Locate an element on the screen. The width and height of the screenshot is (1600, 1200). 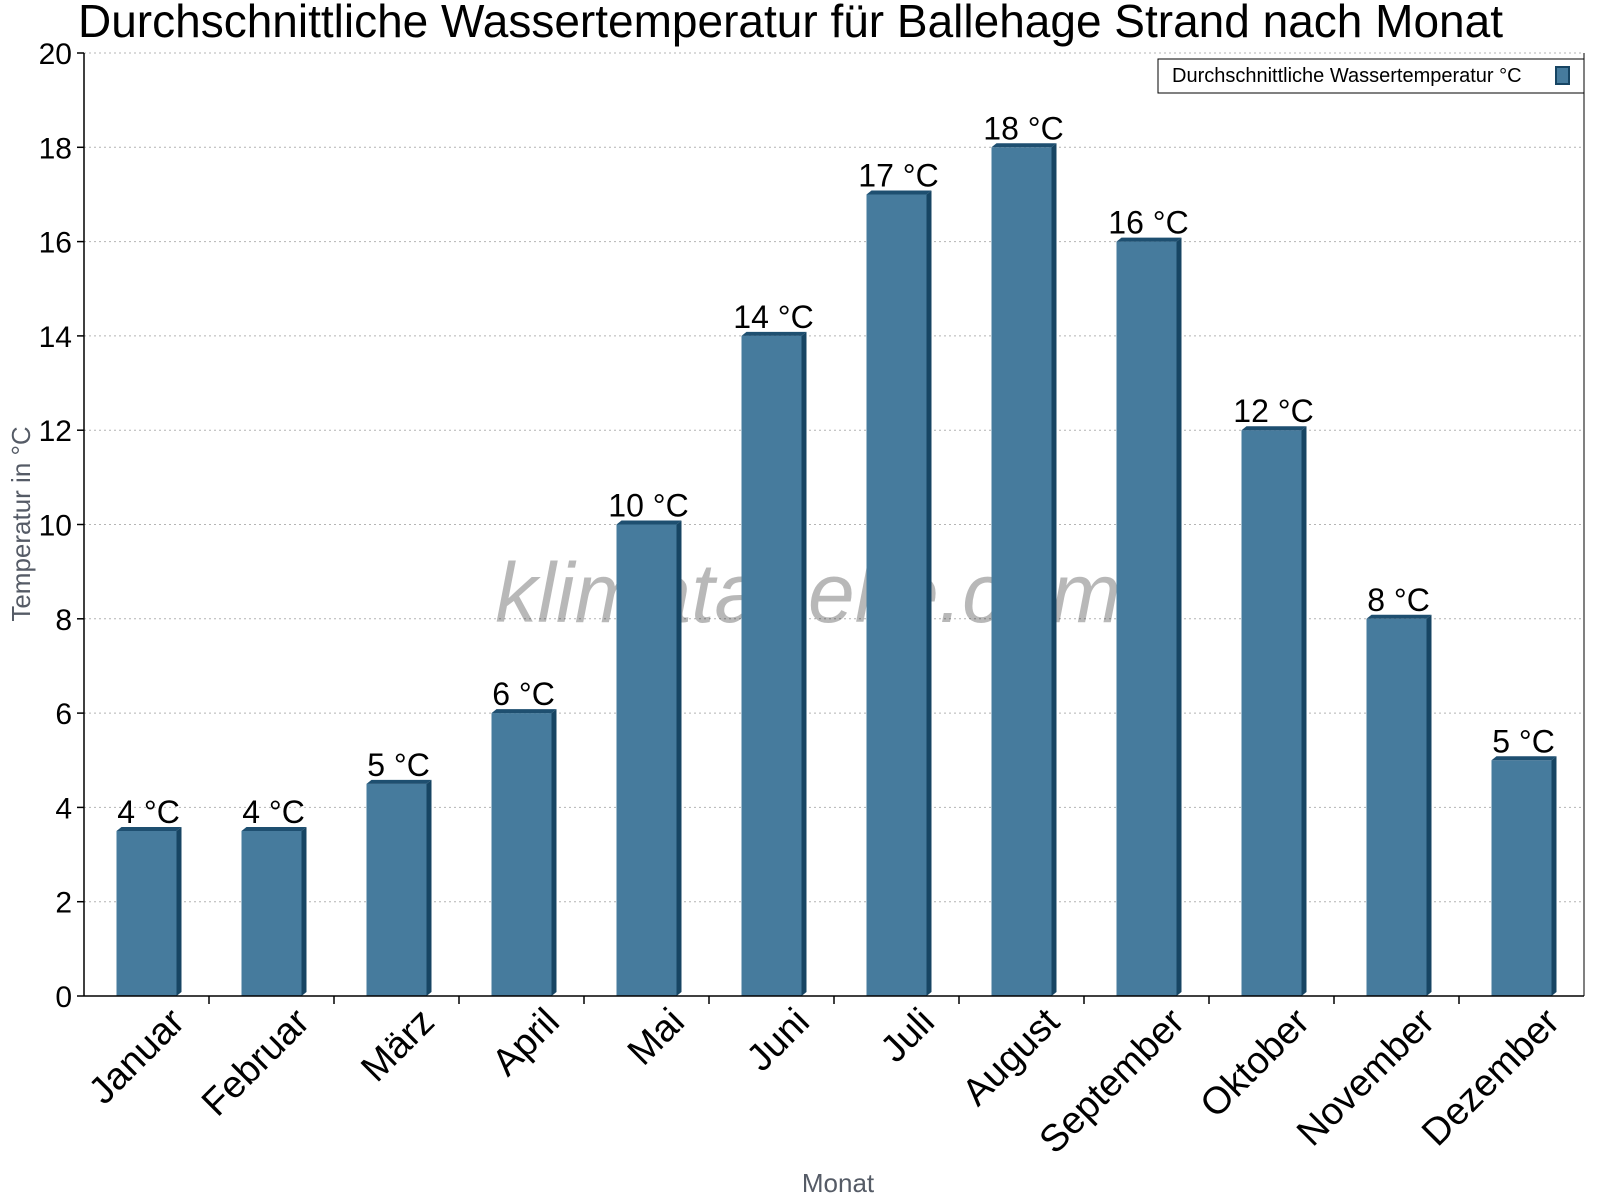
x-tick-label: Mai is located at coordinates (656, 1037).